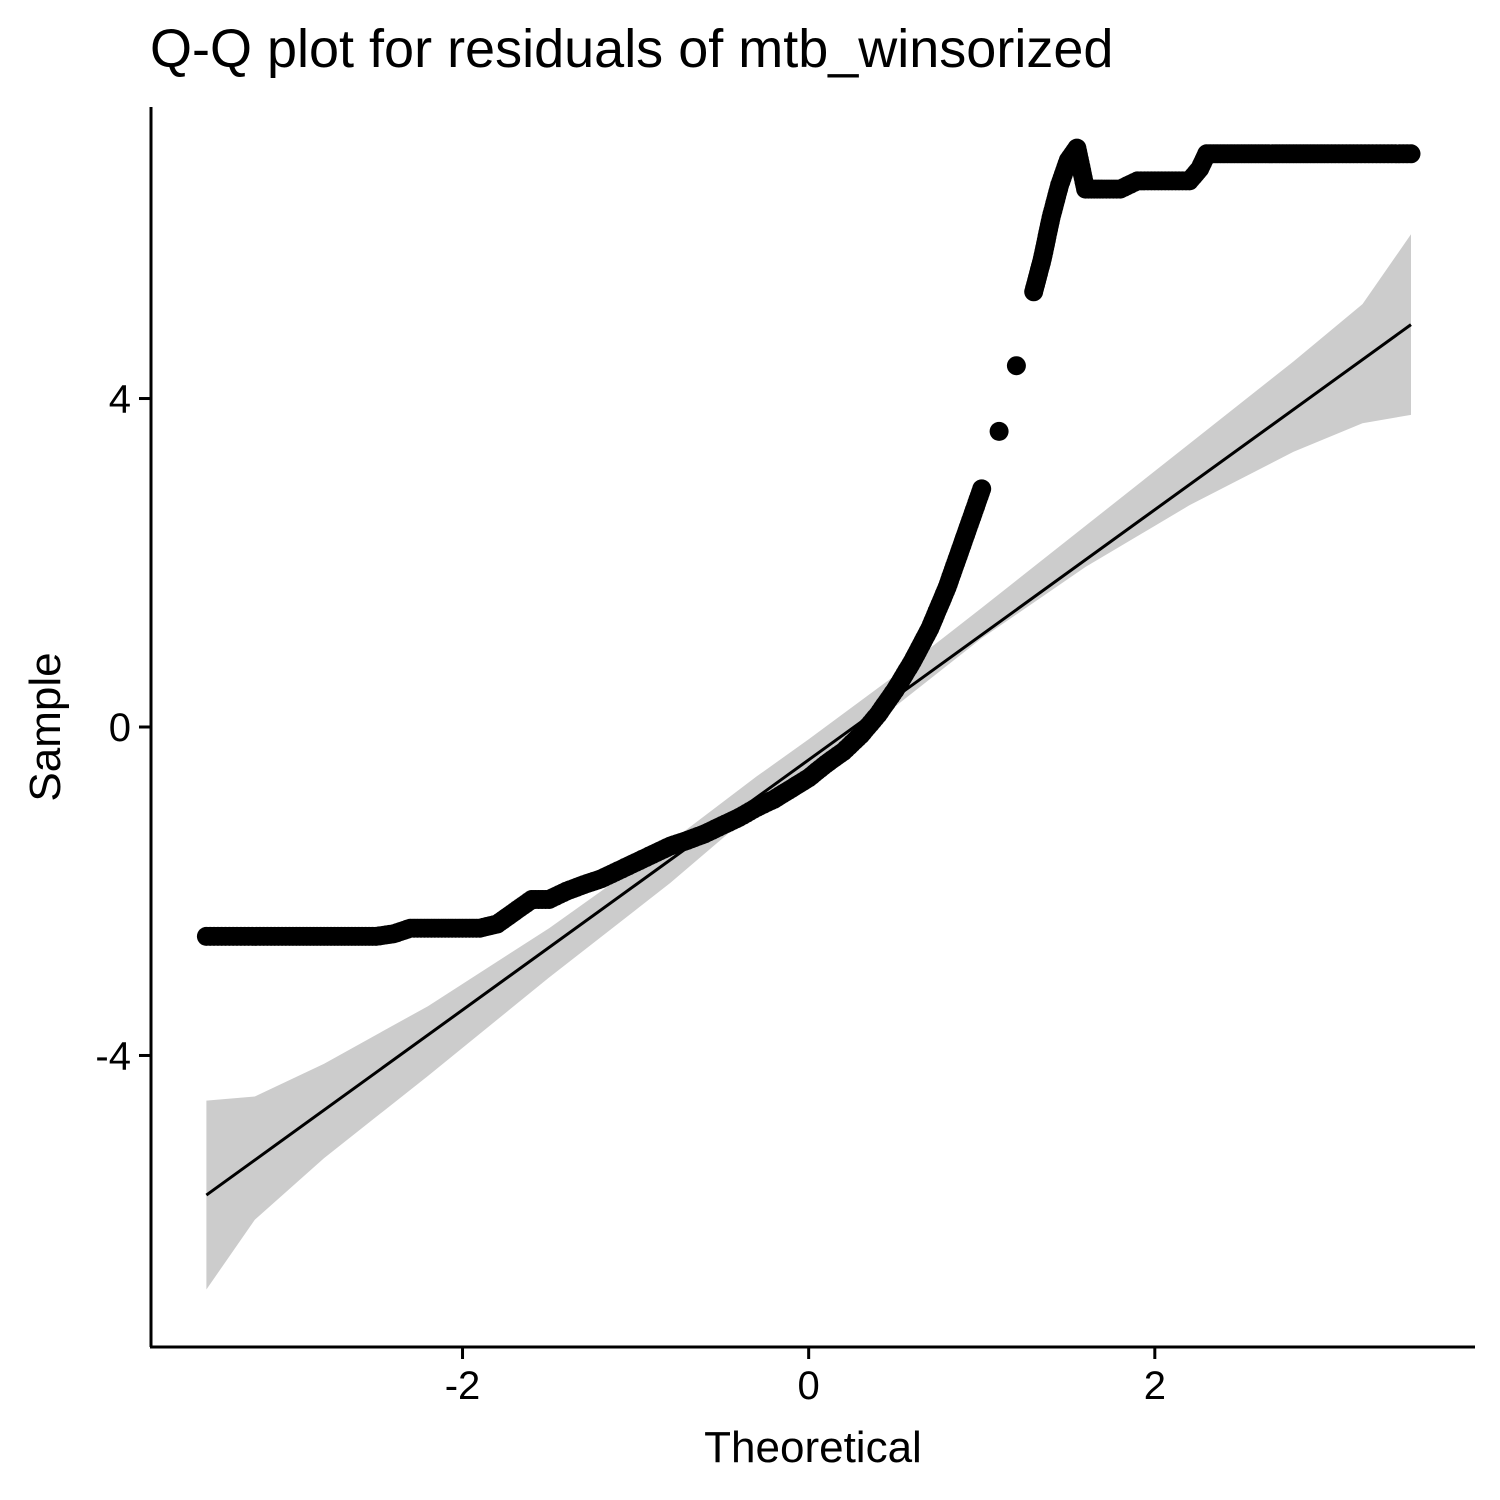 The image size is (1500, 1500). I want to click on x-axis-title: Theoretical, so click(813, 1447).